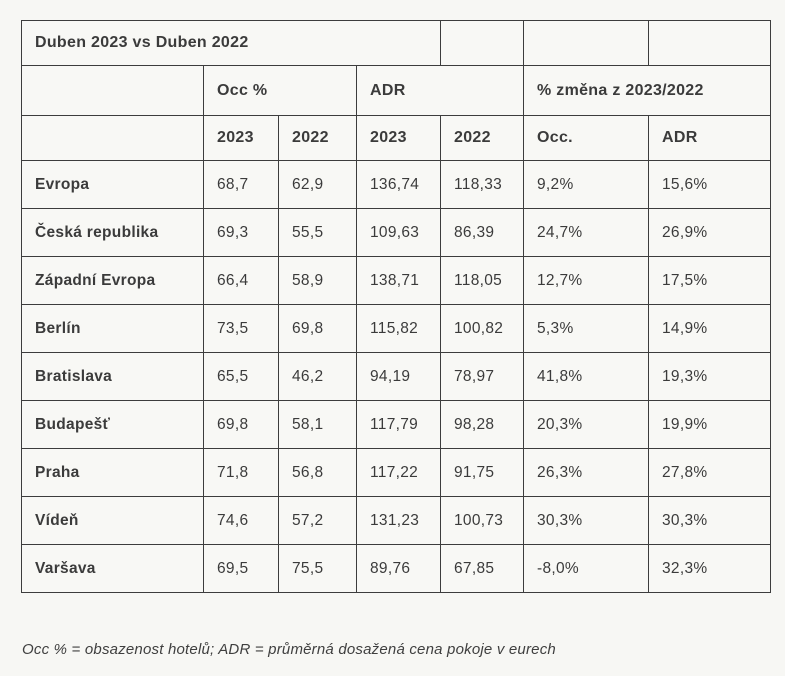 The height and width of the screenshot is (676, 785). What do you see at coordinates (482, 472) in the screenshot?
I see `data-cell: 91,75` at bounding box center [482, 472].